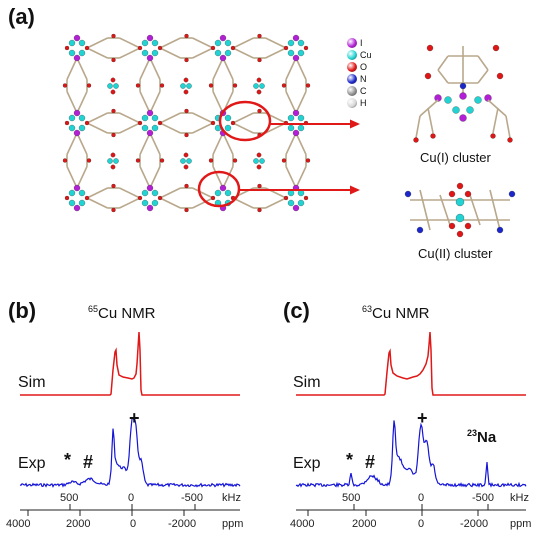 This screenshot has width=541, height=546. I want to click on legend-item-cu: Cu, so click(359, 55).